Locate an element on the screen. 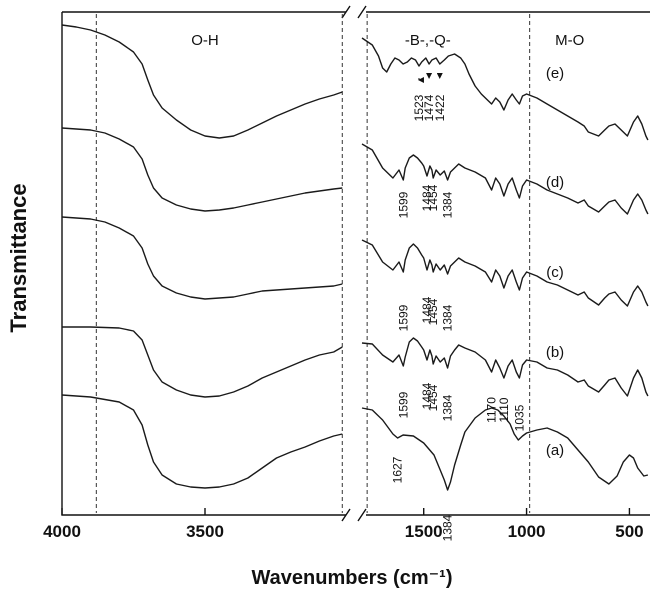 The image size is (650, 589). peak-label-1: 1474 is located at coordinates (429, 107).